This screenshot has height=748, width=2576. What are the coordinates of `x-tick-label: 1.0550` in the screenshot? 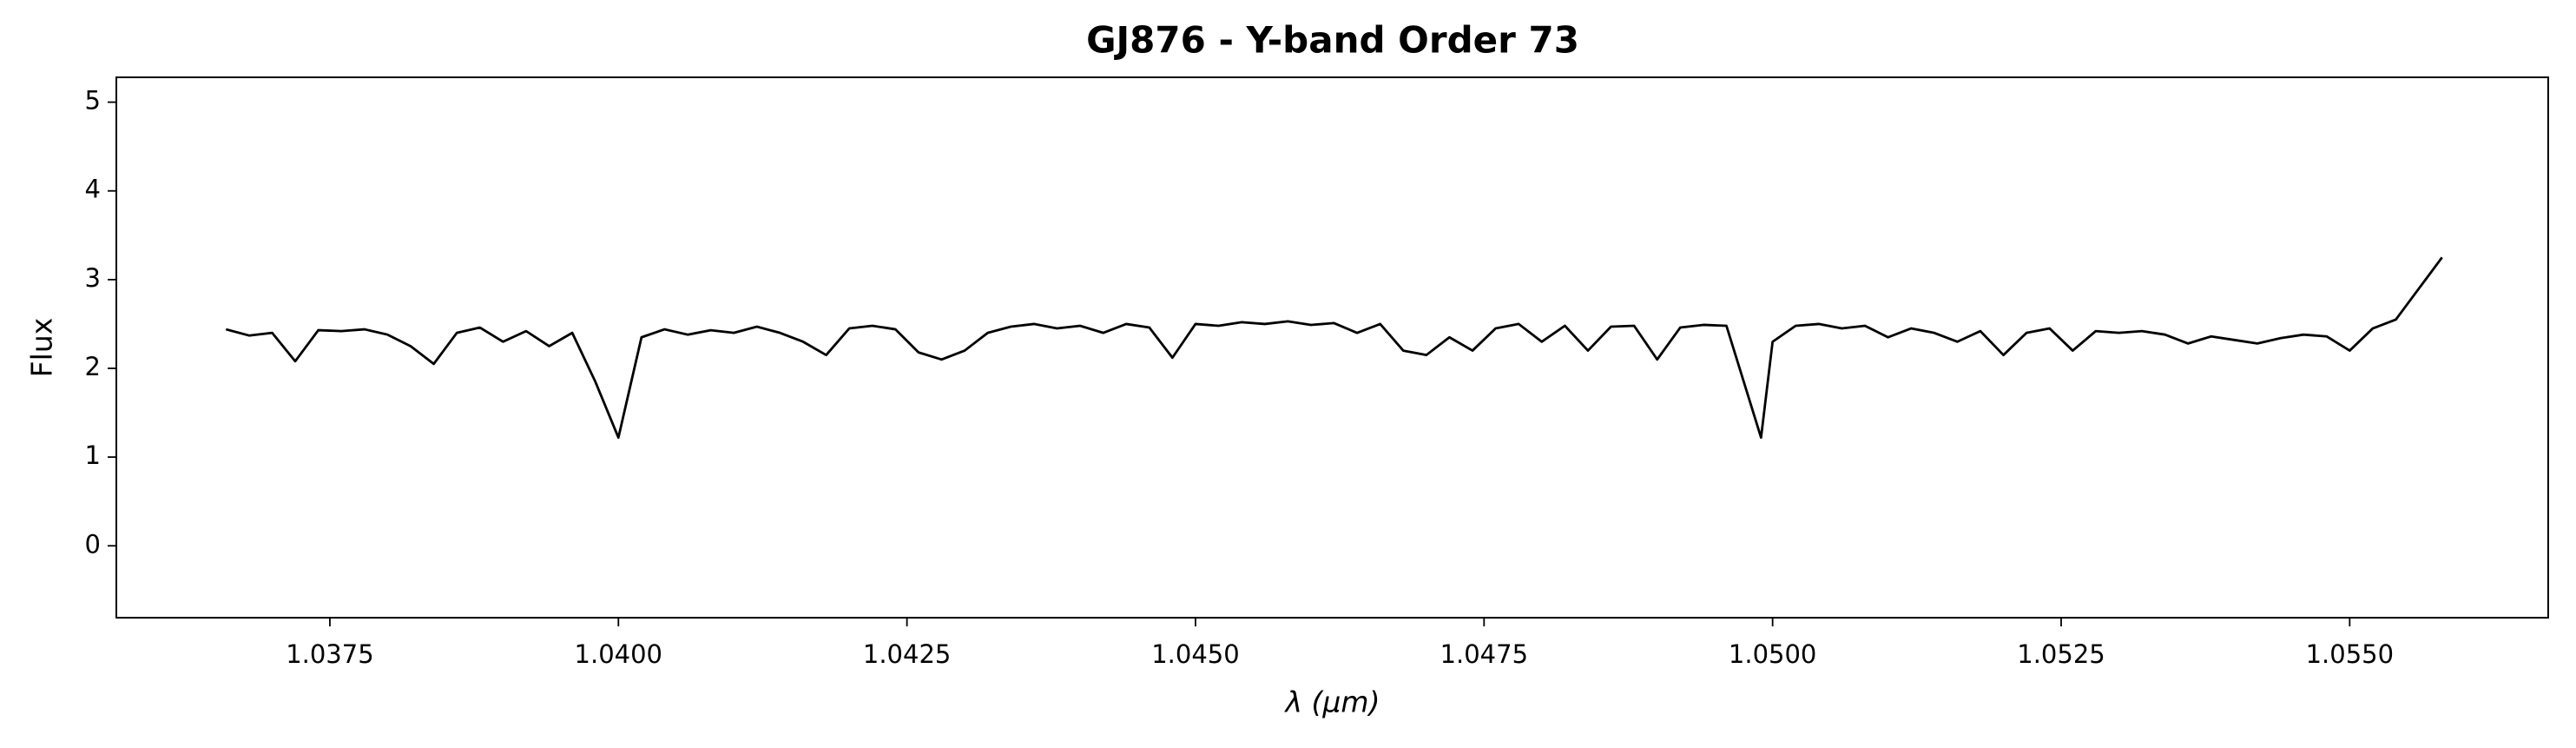 It's located at (2350, 654).